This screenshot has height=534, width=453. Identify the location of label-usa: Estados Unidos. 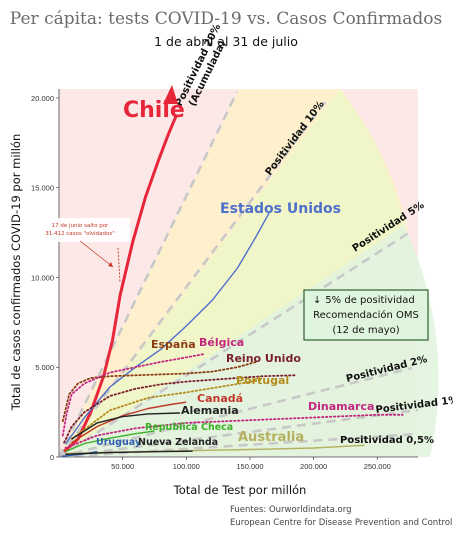
(280, 209).